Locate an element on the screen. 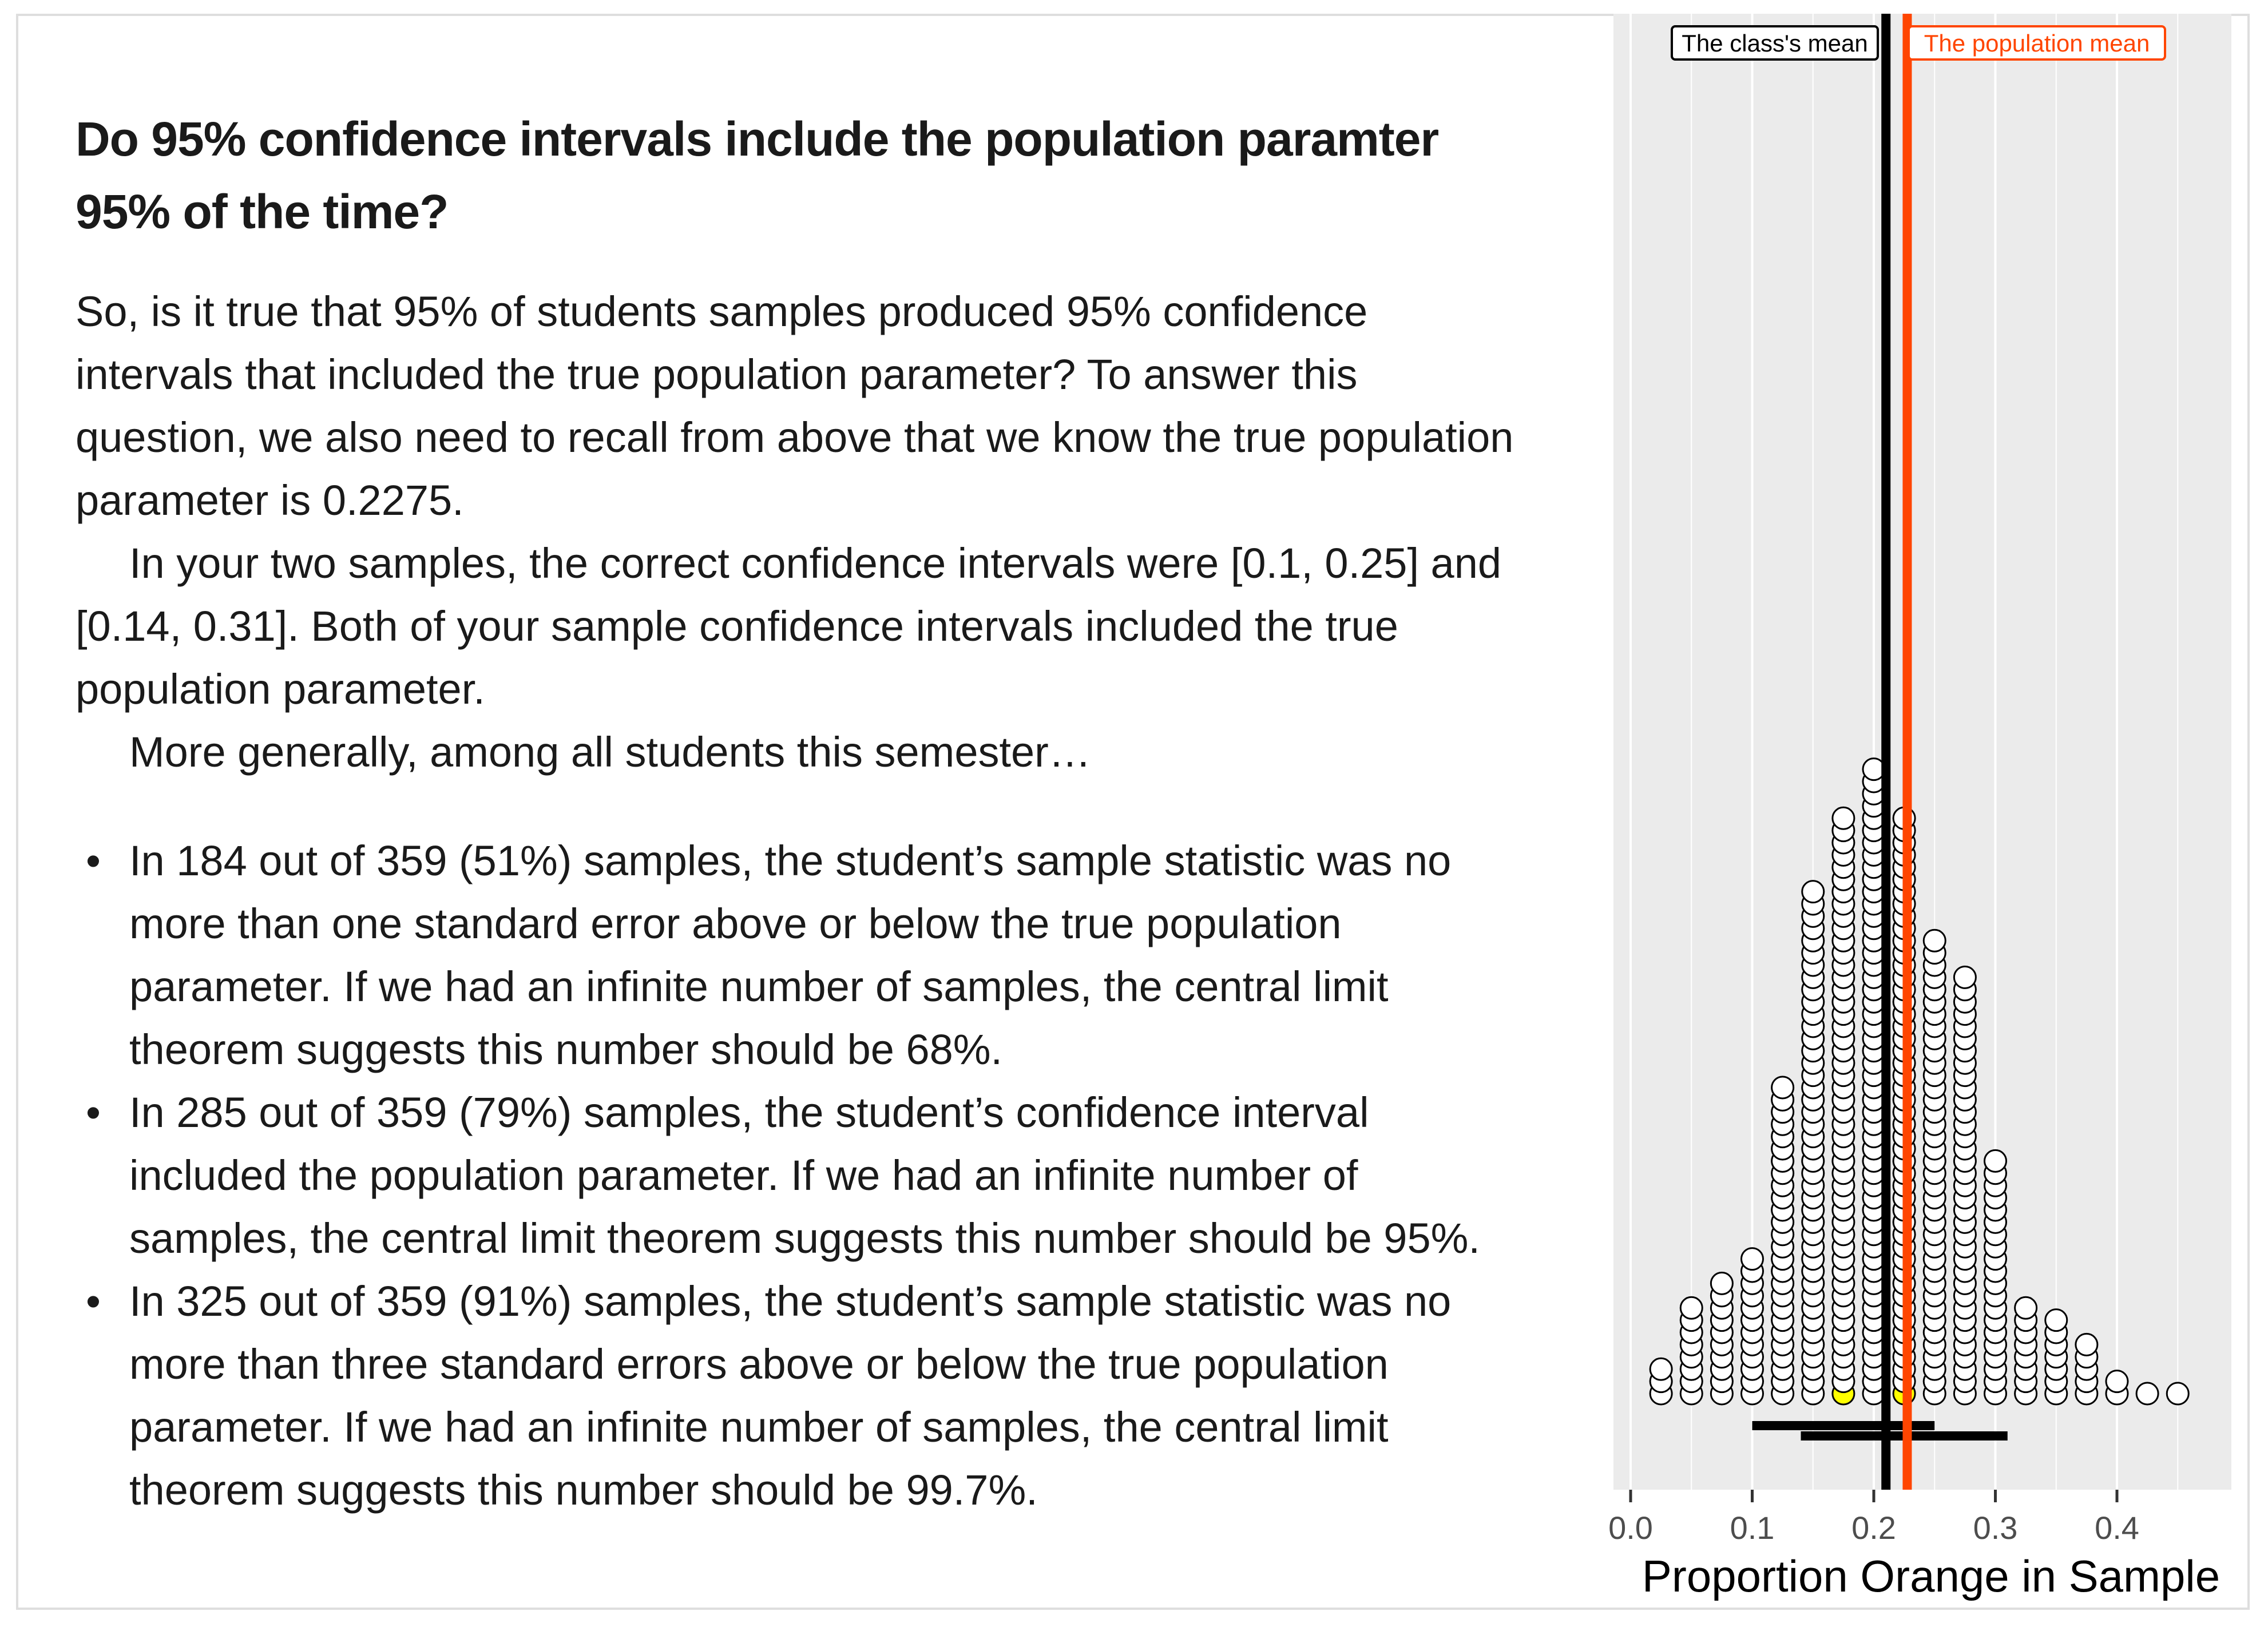  x-axis-title: Proportion Orange in Sample is located at coordinates (1931, 1576).